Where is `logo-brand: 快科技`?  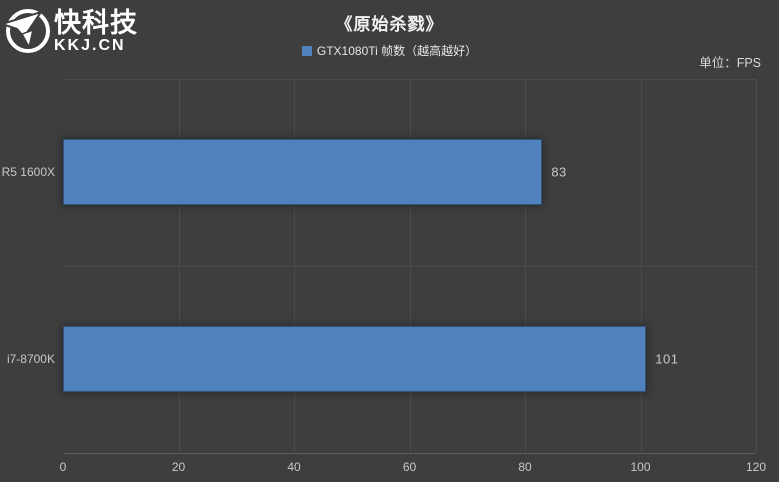
logo-brand: 快科技 is located at coordinates (96, 22).